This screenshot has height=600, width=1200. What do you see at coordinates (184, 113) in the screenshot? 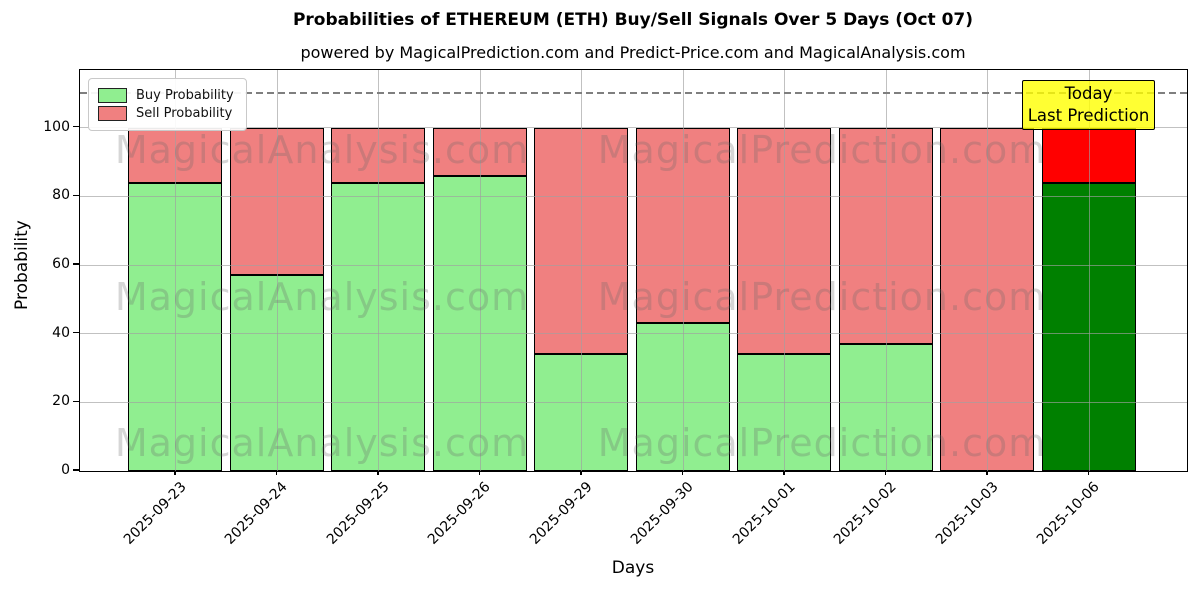
I see `legend-label: Sell Probability` at bounding box center [184, 113].